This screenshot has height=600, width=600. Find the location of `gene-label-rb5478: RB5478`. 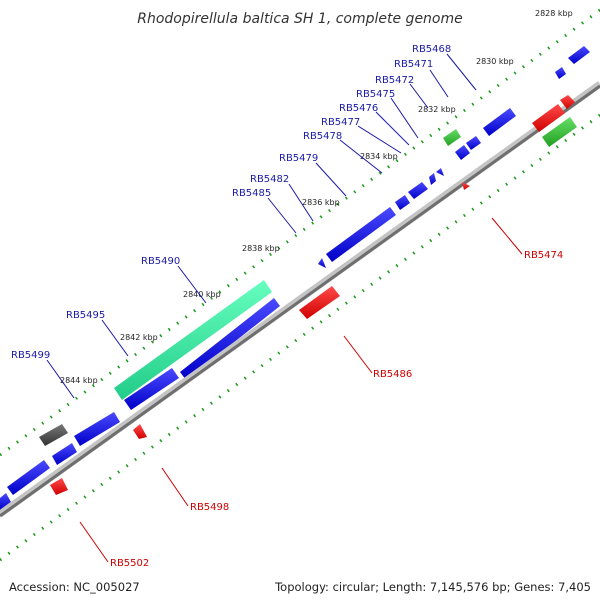

gene-label-rb5478: RB5478 is located at coordinates (322, 136).